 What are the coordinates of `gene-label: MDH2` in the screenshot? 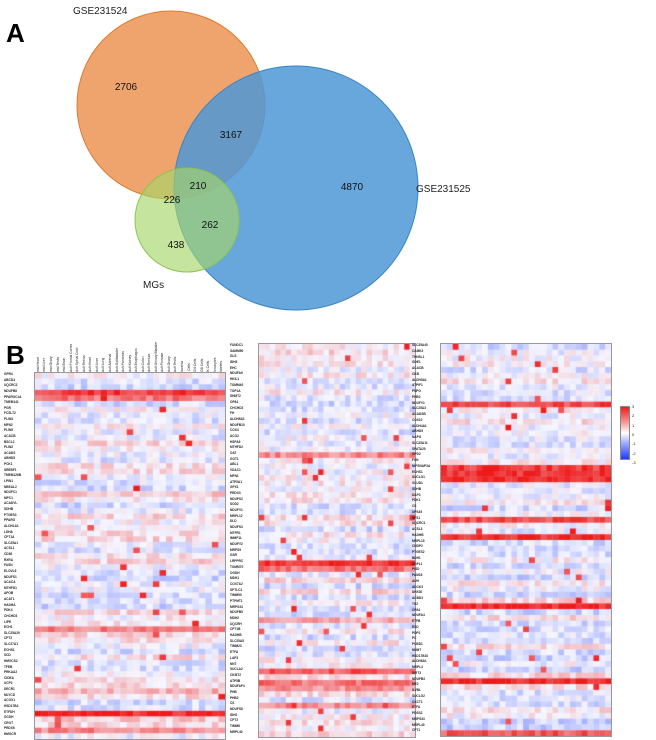 It's located at (235, 618).